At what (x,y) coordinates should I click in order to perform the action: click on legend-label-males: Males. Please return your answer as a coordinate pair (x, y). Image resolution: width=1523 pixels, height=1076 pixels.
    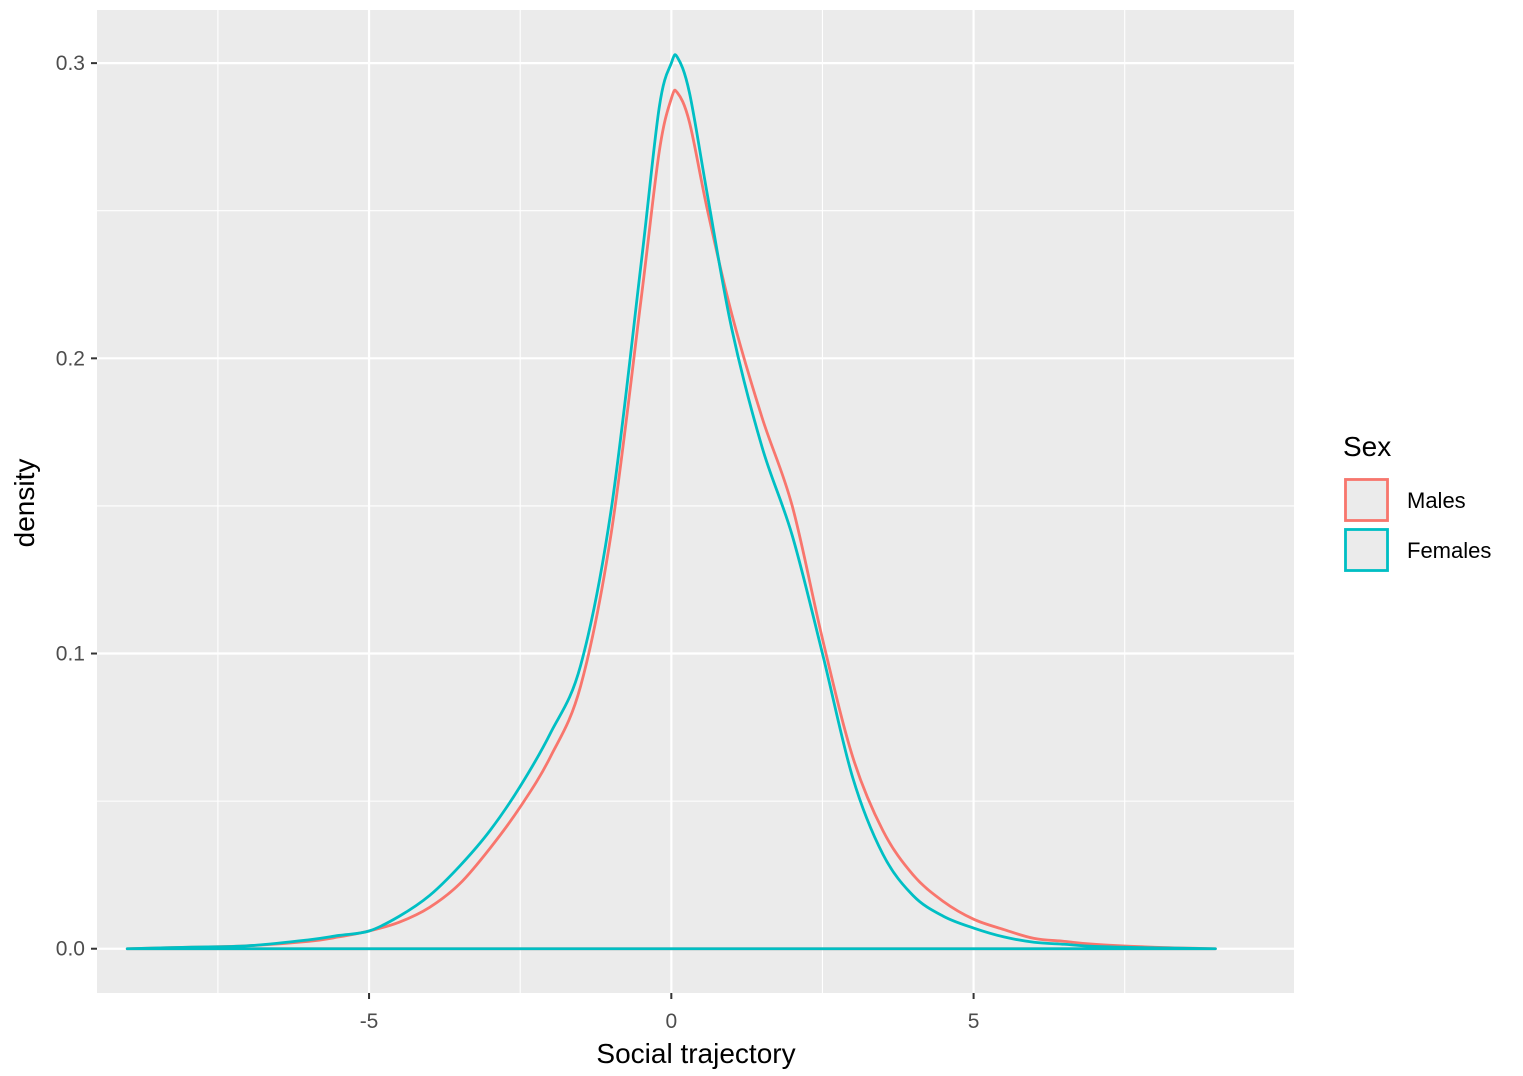
    Looking at the image, I should click on (1436, 500).